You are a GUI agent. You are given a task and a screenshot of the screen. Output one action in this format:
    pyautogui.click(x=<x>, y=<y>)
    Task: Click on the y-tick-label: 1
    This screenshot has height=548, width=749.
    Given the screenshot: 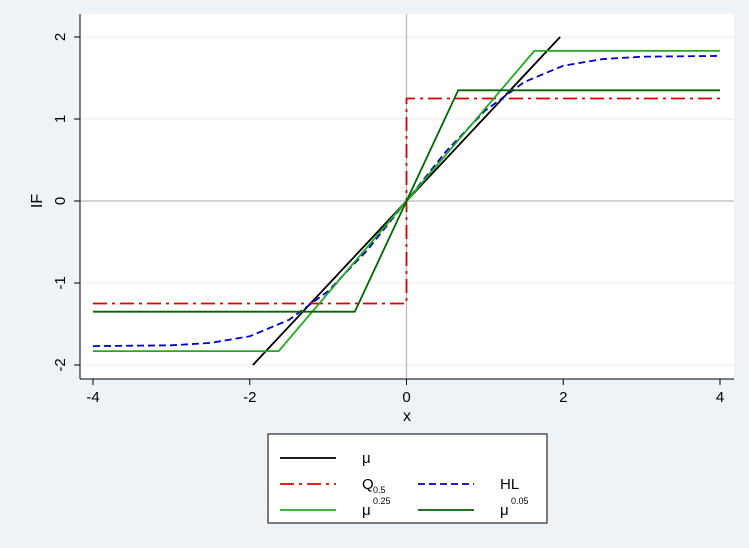 What is the action you would take?
    pyautogui.click(x=60, y=119)
    